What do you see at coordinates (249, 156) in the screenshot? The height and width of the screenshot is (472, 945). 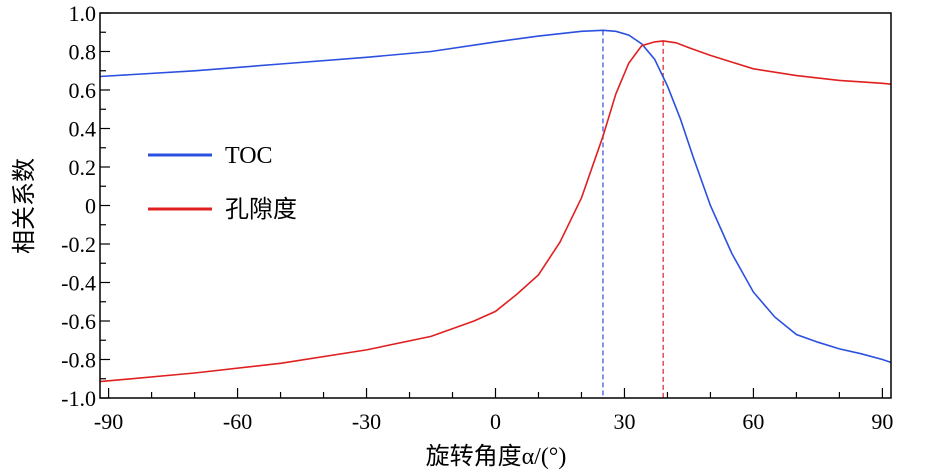 I see `legend-label-toc: TOC` at bounding box center [249, 156].